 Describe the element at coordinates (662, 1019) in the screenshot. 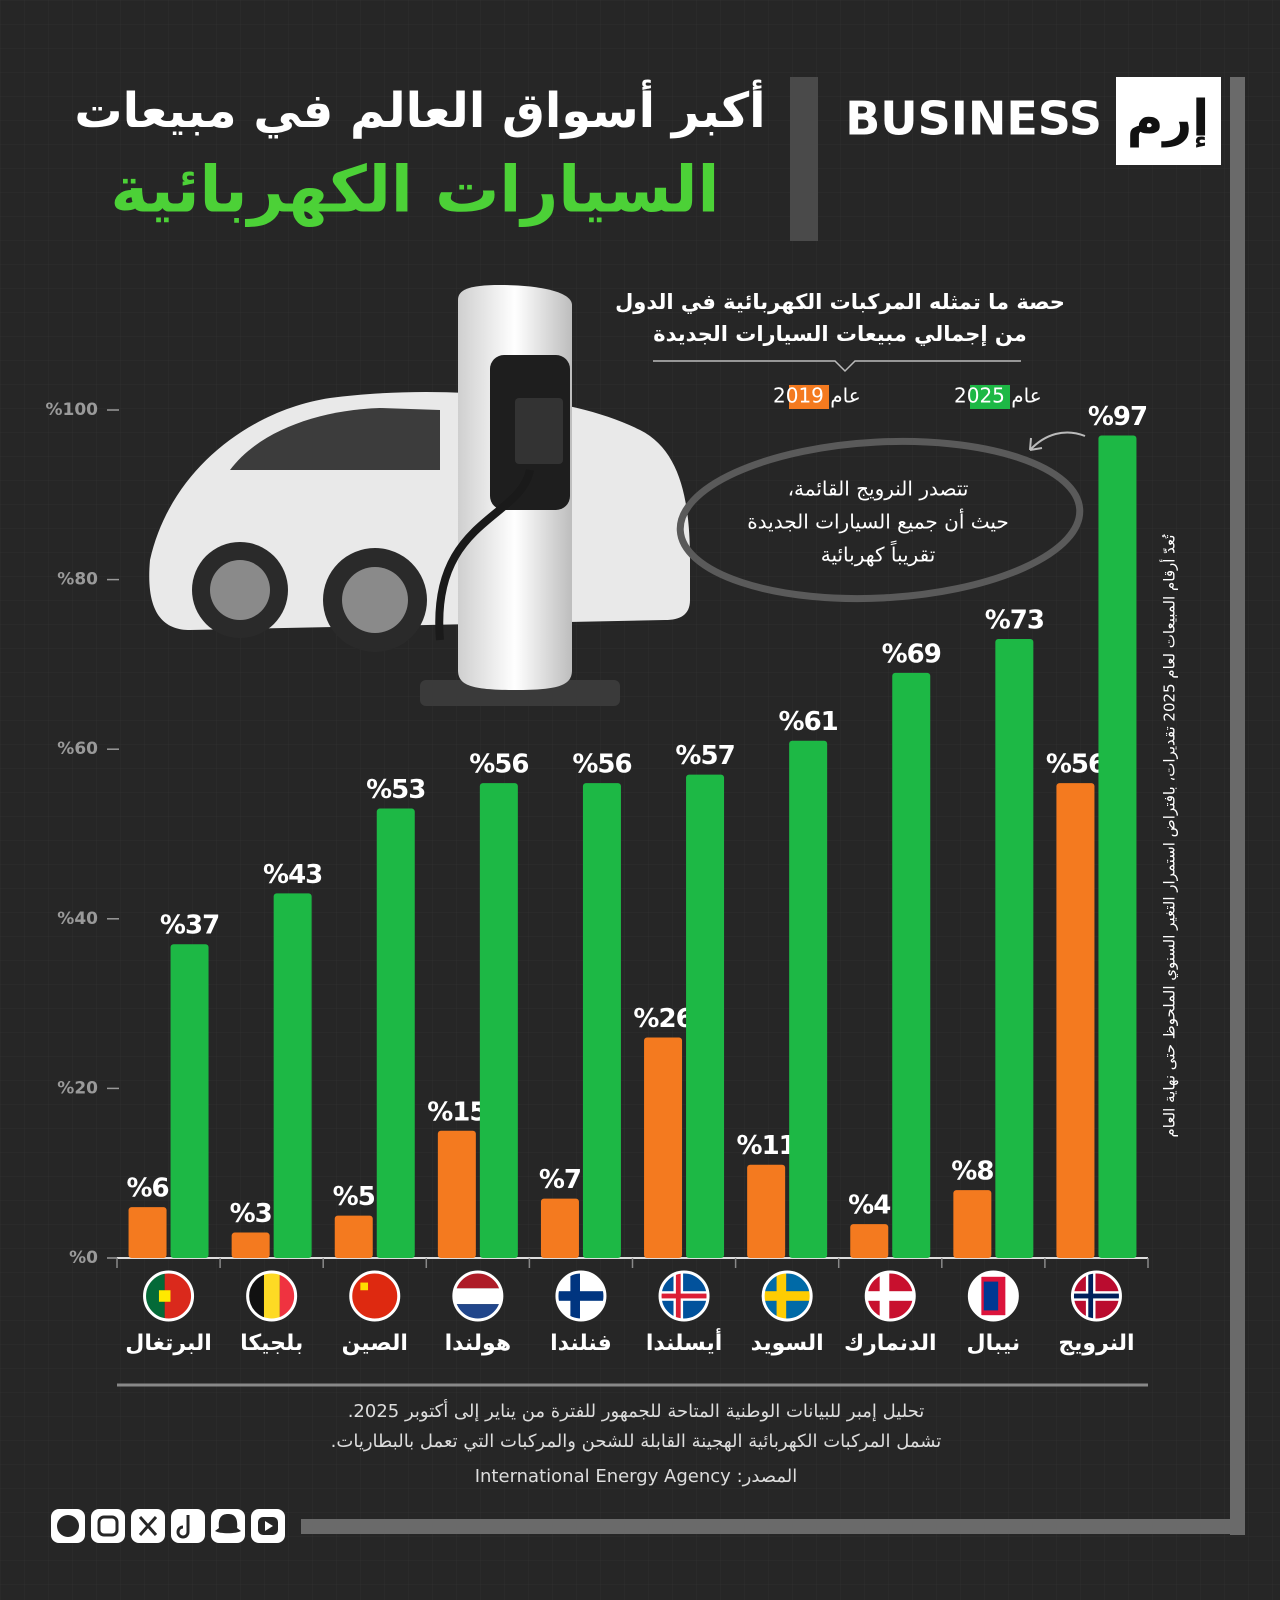

I see `value-label: %26` at that location.